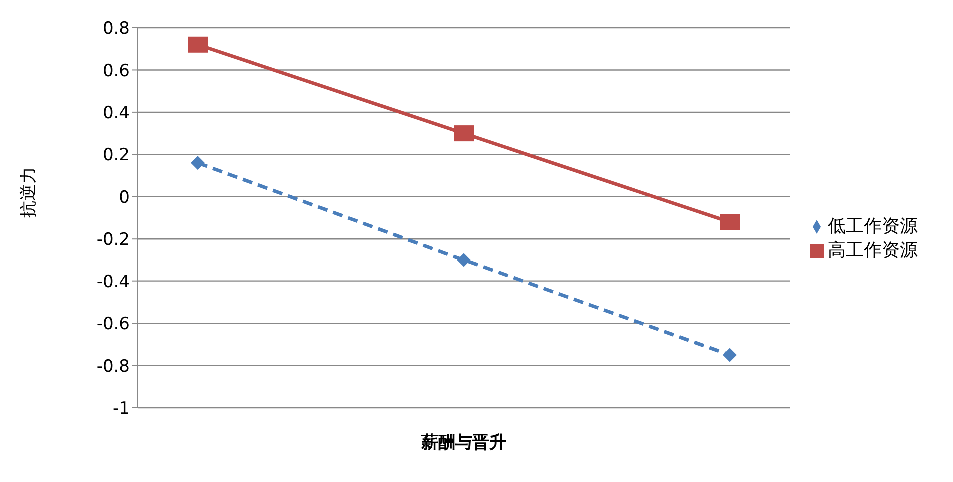 The width and height of the screenshot is (953, 482). I want to click on y-tick-label: 0, so click(124, 198).